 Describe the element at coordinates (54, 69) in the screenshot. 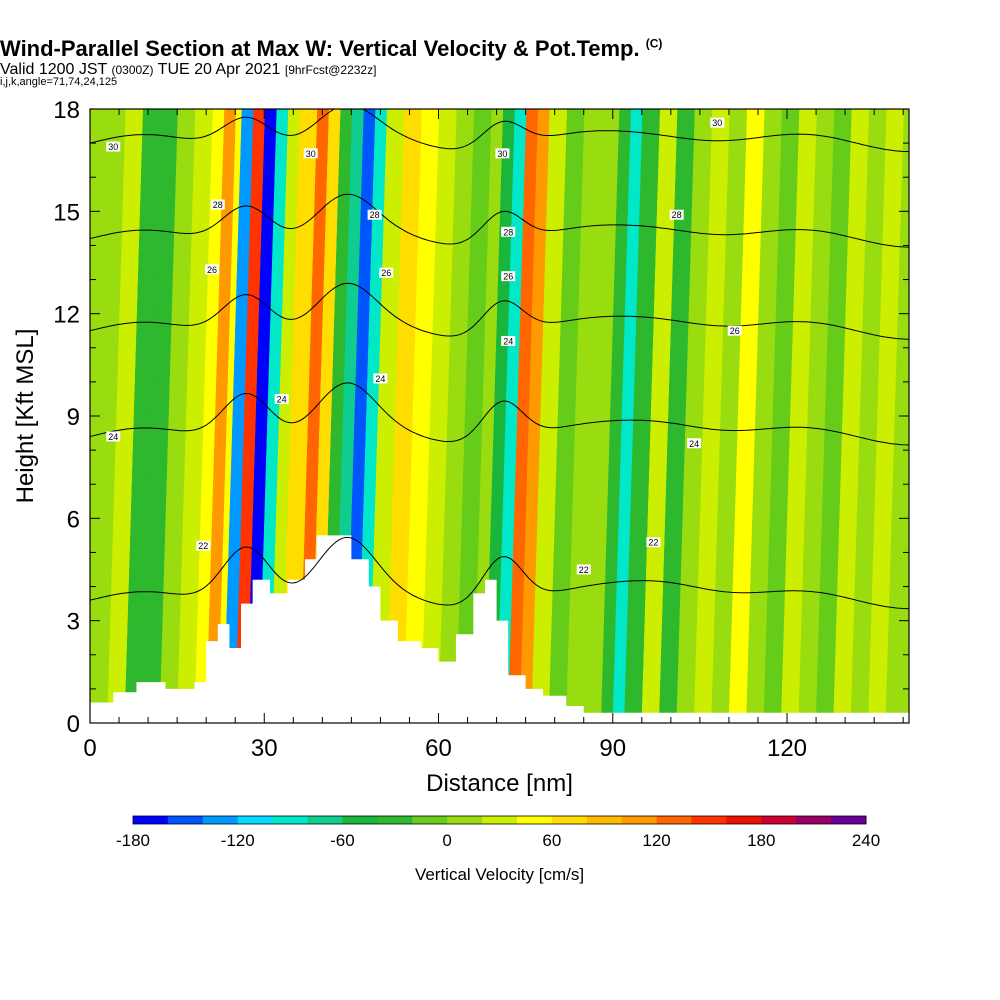

I see `subtitle-valid: Valid 1200 JST` at that location.